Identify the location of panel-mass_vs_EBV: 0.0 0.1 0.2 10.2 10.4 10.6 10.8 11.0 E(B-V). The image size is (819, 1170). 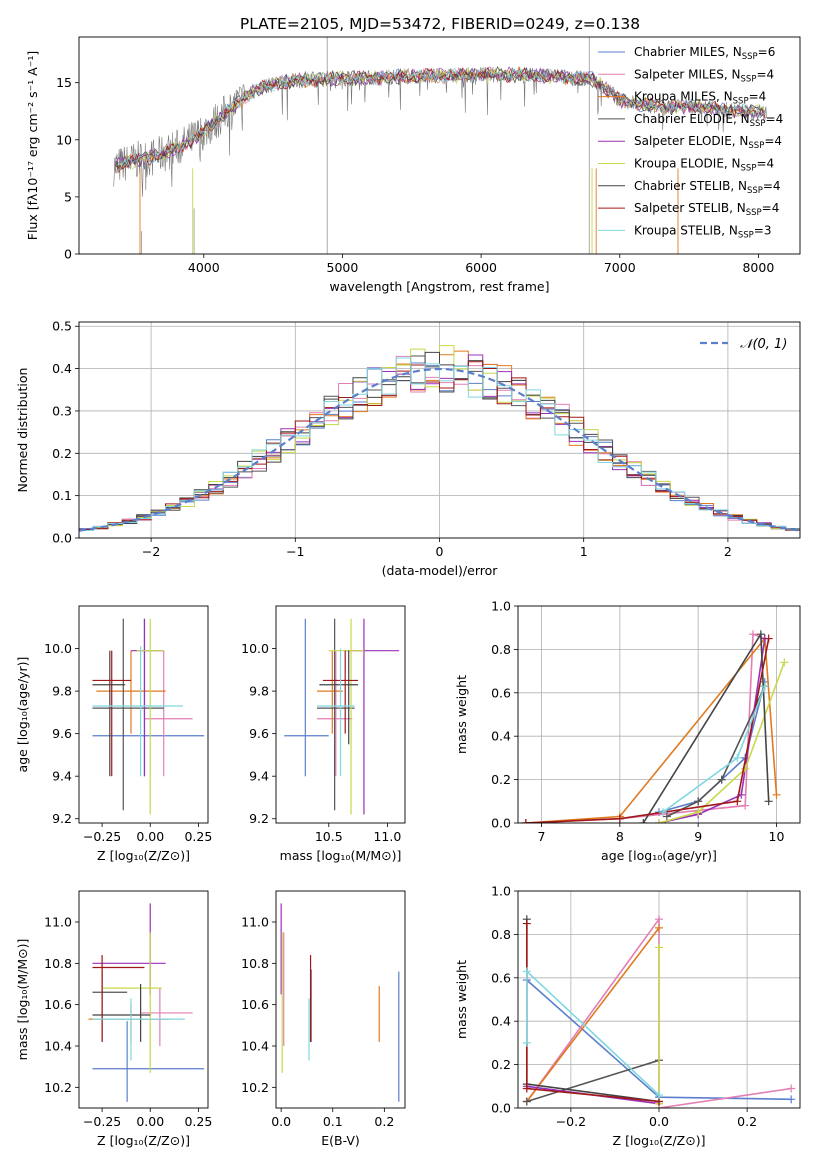
(323, 1019).